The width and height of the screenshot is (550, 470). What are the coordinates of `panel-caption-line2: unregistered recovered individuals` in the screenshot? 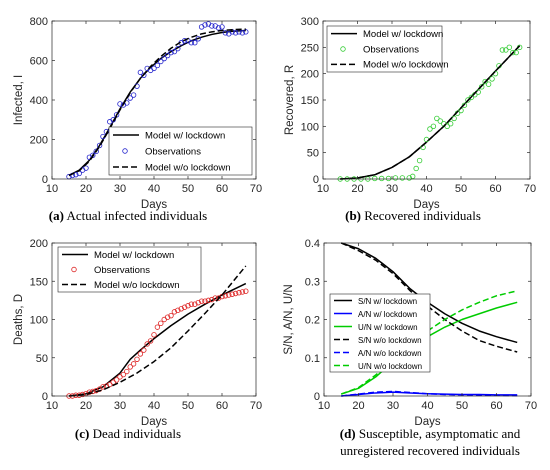 It's located at (430, 450).